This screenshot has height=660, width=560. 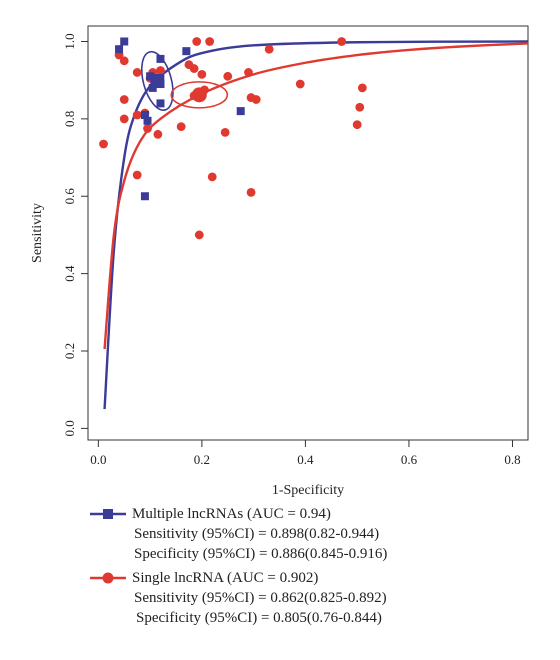 I want to click on y-tick-label: 0.4, so click(x=69, y=273).